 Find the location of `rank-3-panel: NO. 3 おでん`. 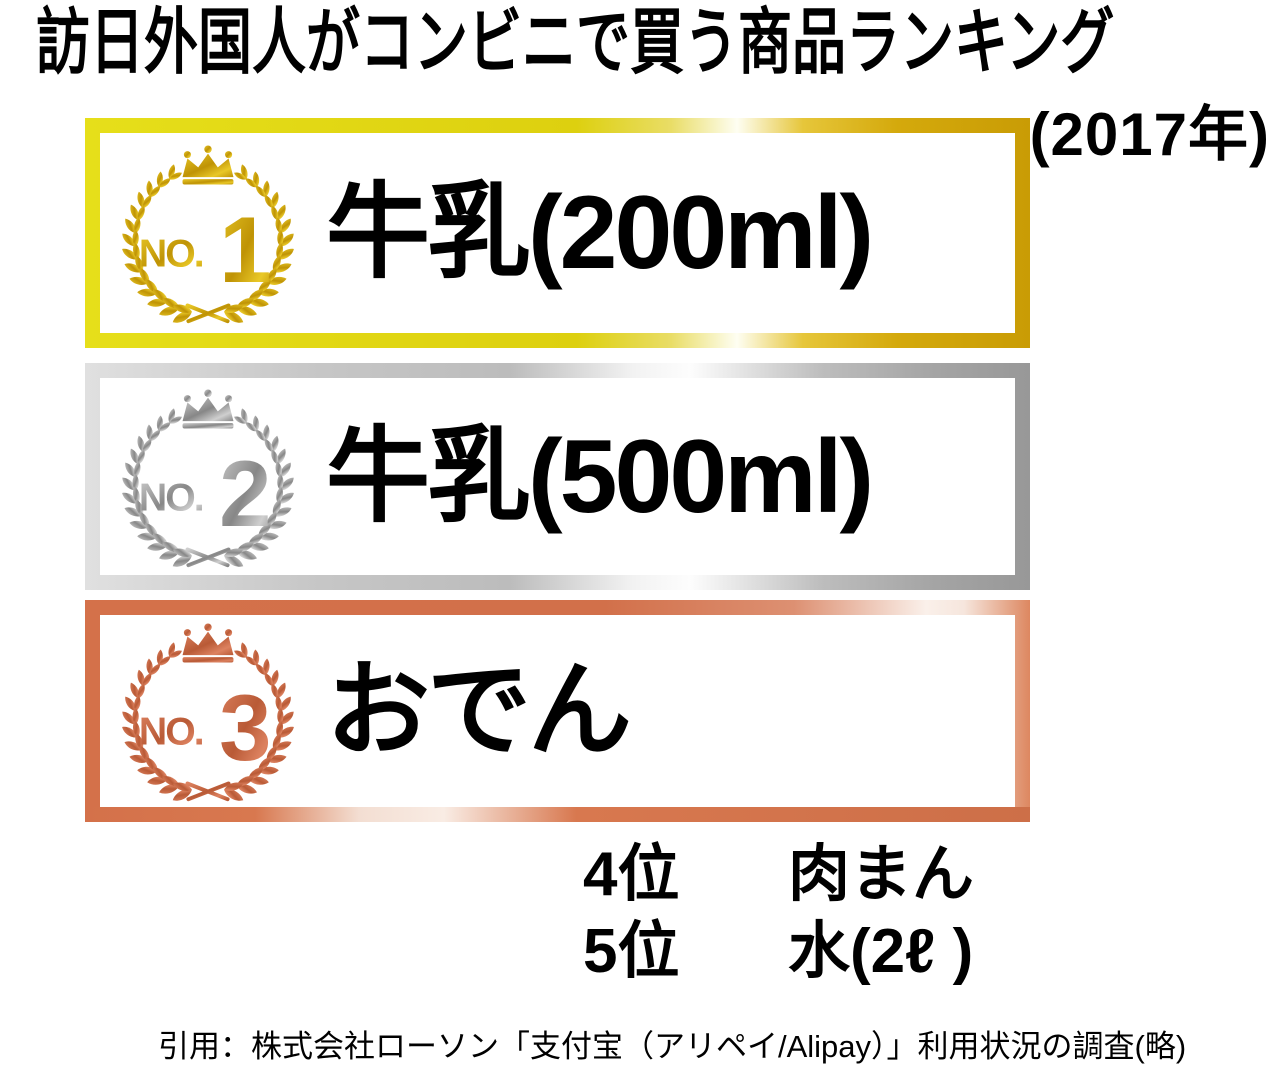

rank-3-panel: NO. 3 おでん is located at coordinates (557, 711).